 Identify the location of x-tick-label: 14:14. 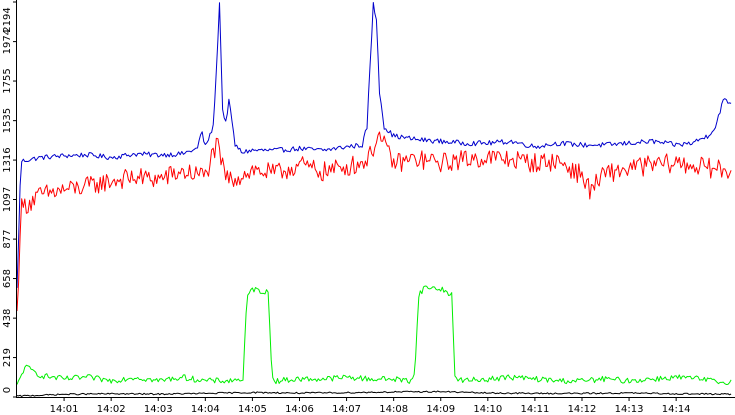
(676, 409).